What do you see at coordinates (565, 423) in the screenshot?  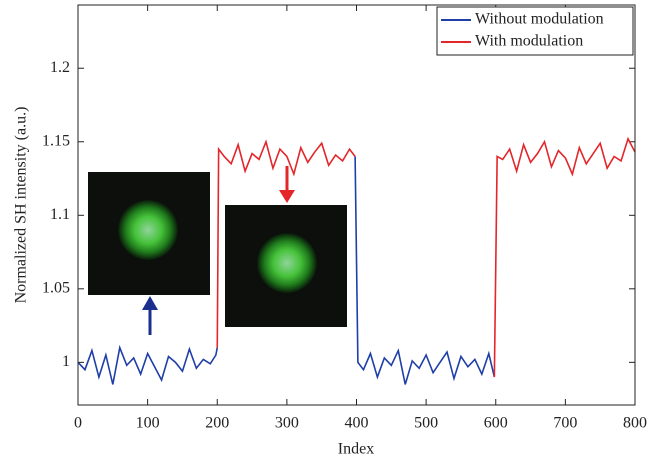 I see `x-tick-label: 700` at bounding box center [565, 423].